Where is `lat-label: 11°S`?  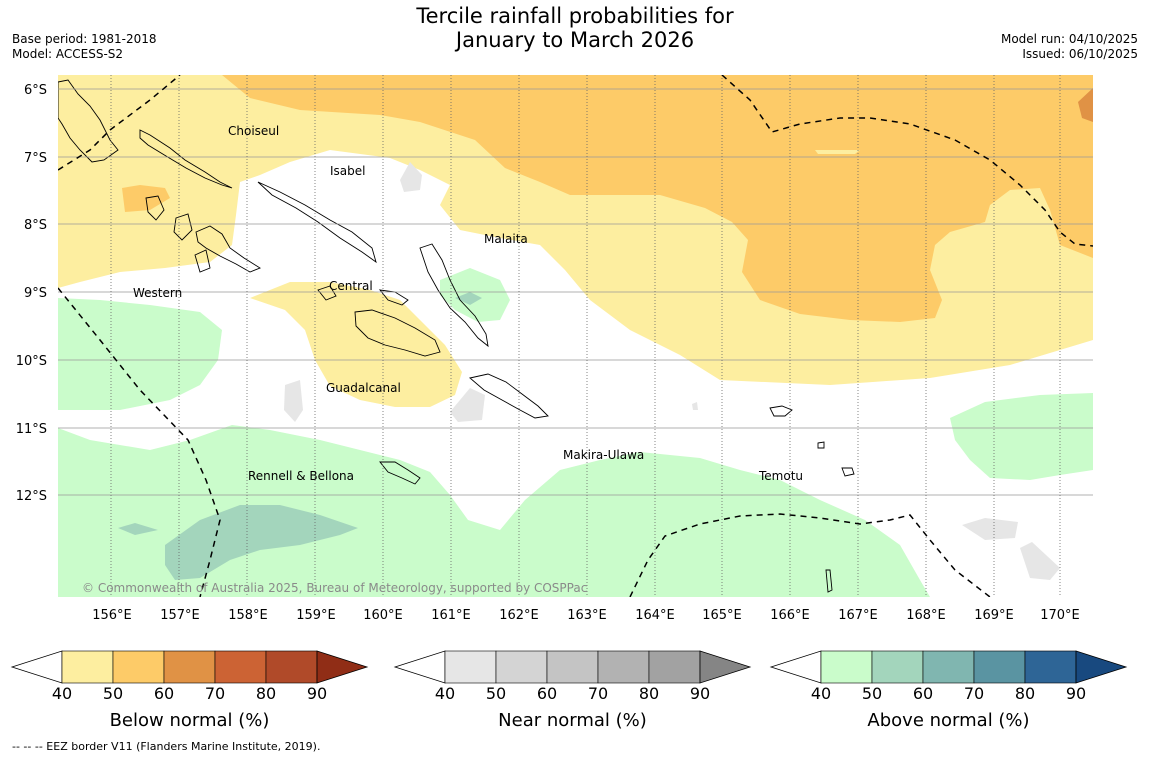 lat-label: 11°S is located at coordinates (31, 429).